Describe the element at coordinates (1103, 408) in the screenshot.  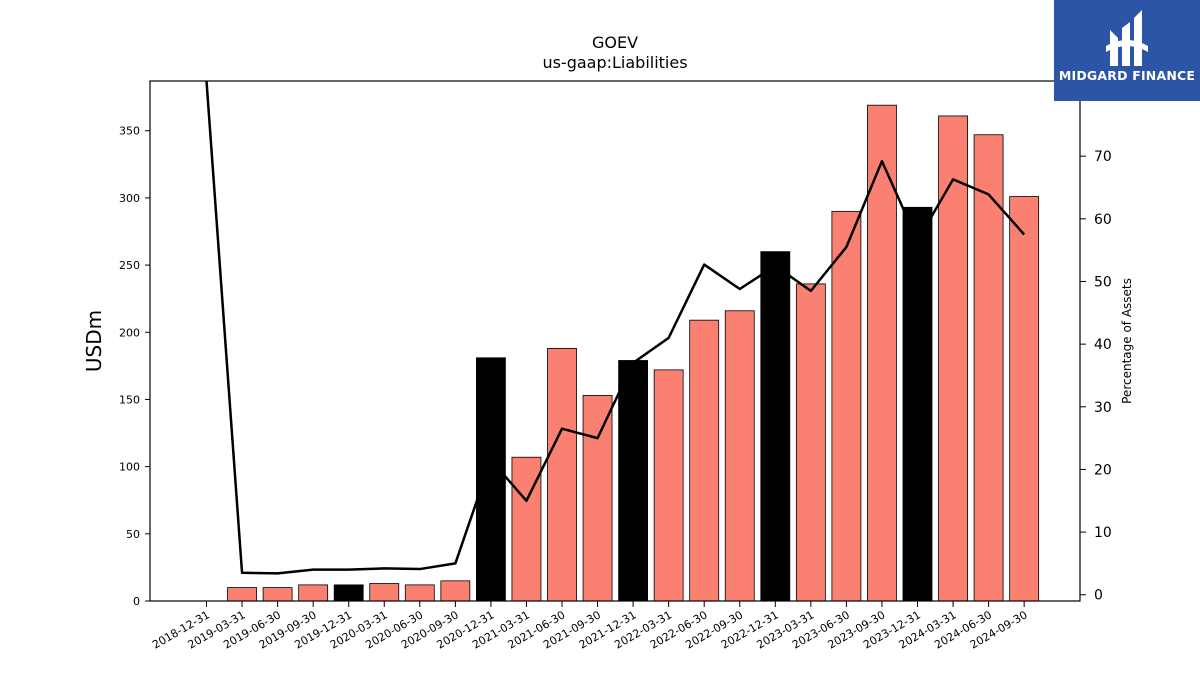
I see `y2-tick-label: 30` at that location.